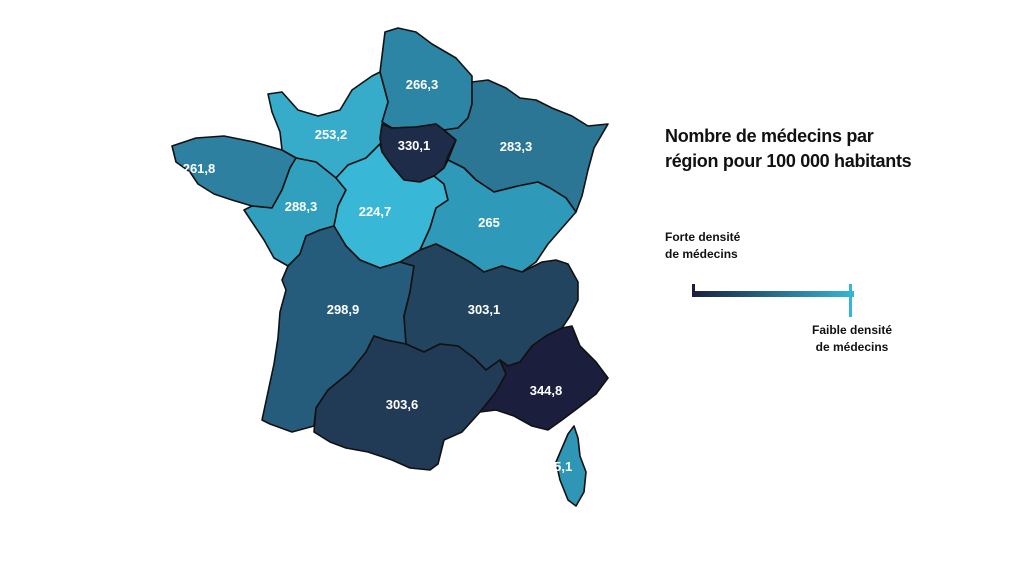  What do you see at coordinates (331, 134) in the screenshot?
I see `region-value-normandie: 253,2` at bounding box center [331, 134].